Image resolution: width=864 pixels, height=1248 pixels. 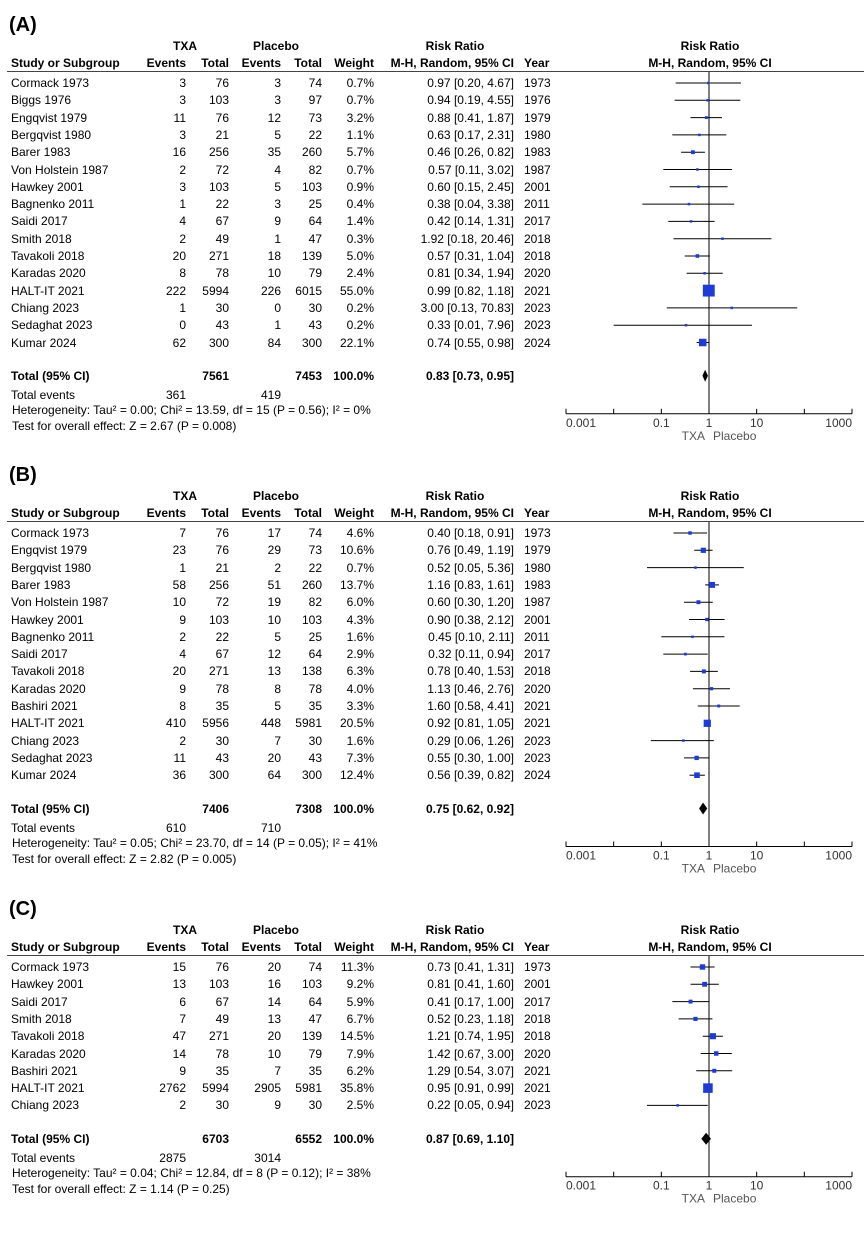 I want to click on placebo-events: 0, so click(x=277, y=307).